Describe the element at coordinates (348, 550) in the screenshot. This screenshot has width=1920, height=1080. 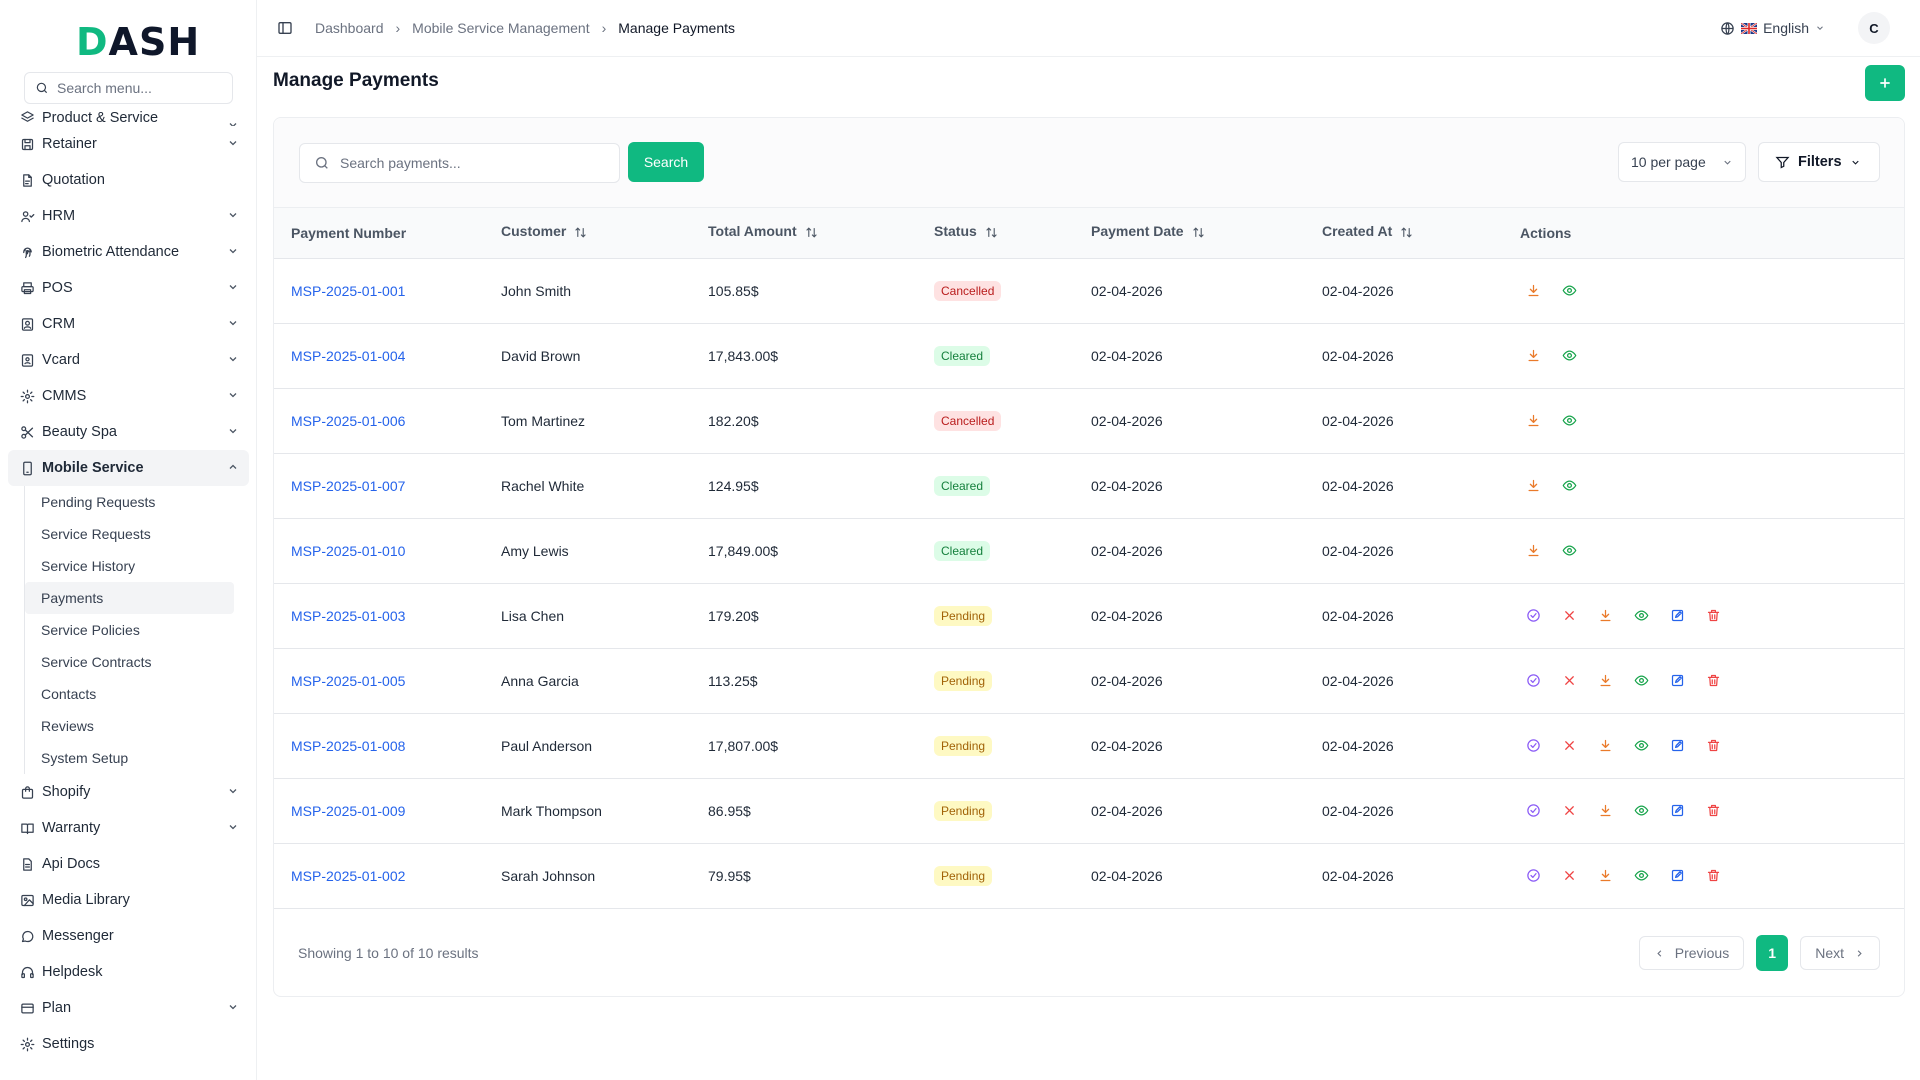
I see `payment-number-link: MSP-2025-01-010` at that location.